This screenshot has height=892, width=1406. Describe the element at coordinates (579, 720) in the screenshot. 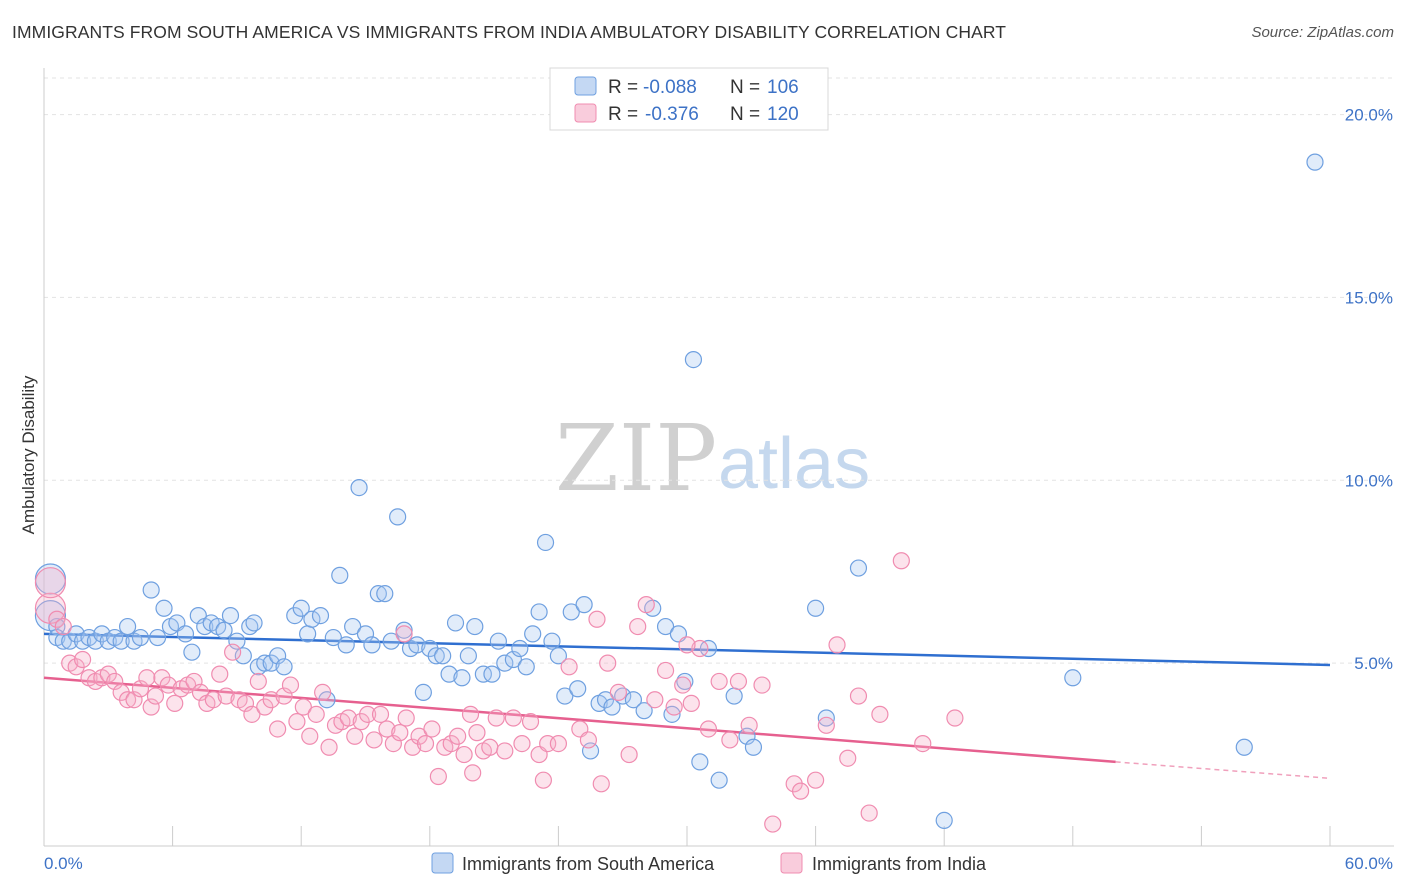

I see `trend-line-india` at that location.